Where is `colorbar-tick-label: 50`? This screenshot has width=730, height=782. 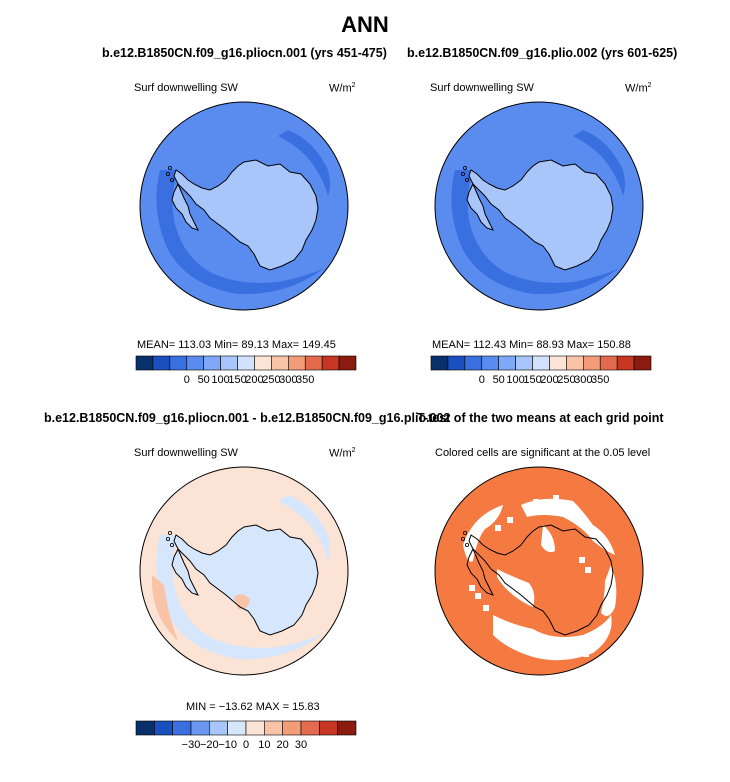 colorbar-tick-label: 50 is located at coordinates (204, 380).